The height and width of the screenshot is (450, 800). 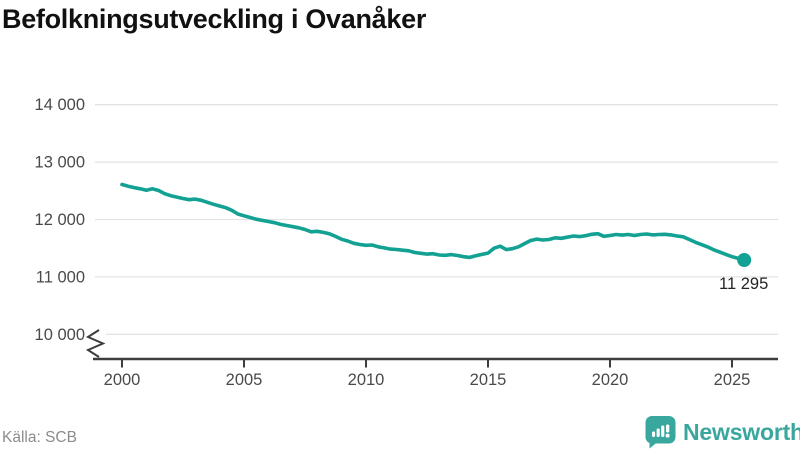 What do you see at coordinates (95, 343) in the screenshot?
I see `axis-break-zigzag-icon` at bounding box center [95, 343].